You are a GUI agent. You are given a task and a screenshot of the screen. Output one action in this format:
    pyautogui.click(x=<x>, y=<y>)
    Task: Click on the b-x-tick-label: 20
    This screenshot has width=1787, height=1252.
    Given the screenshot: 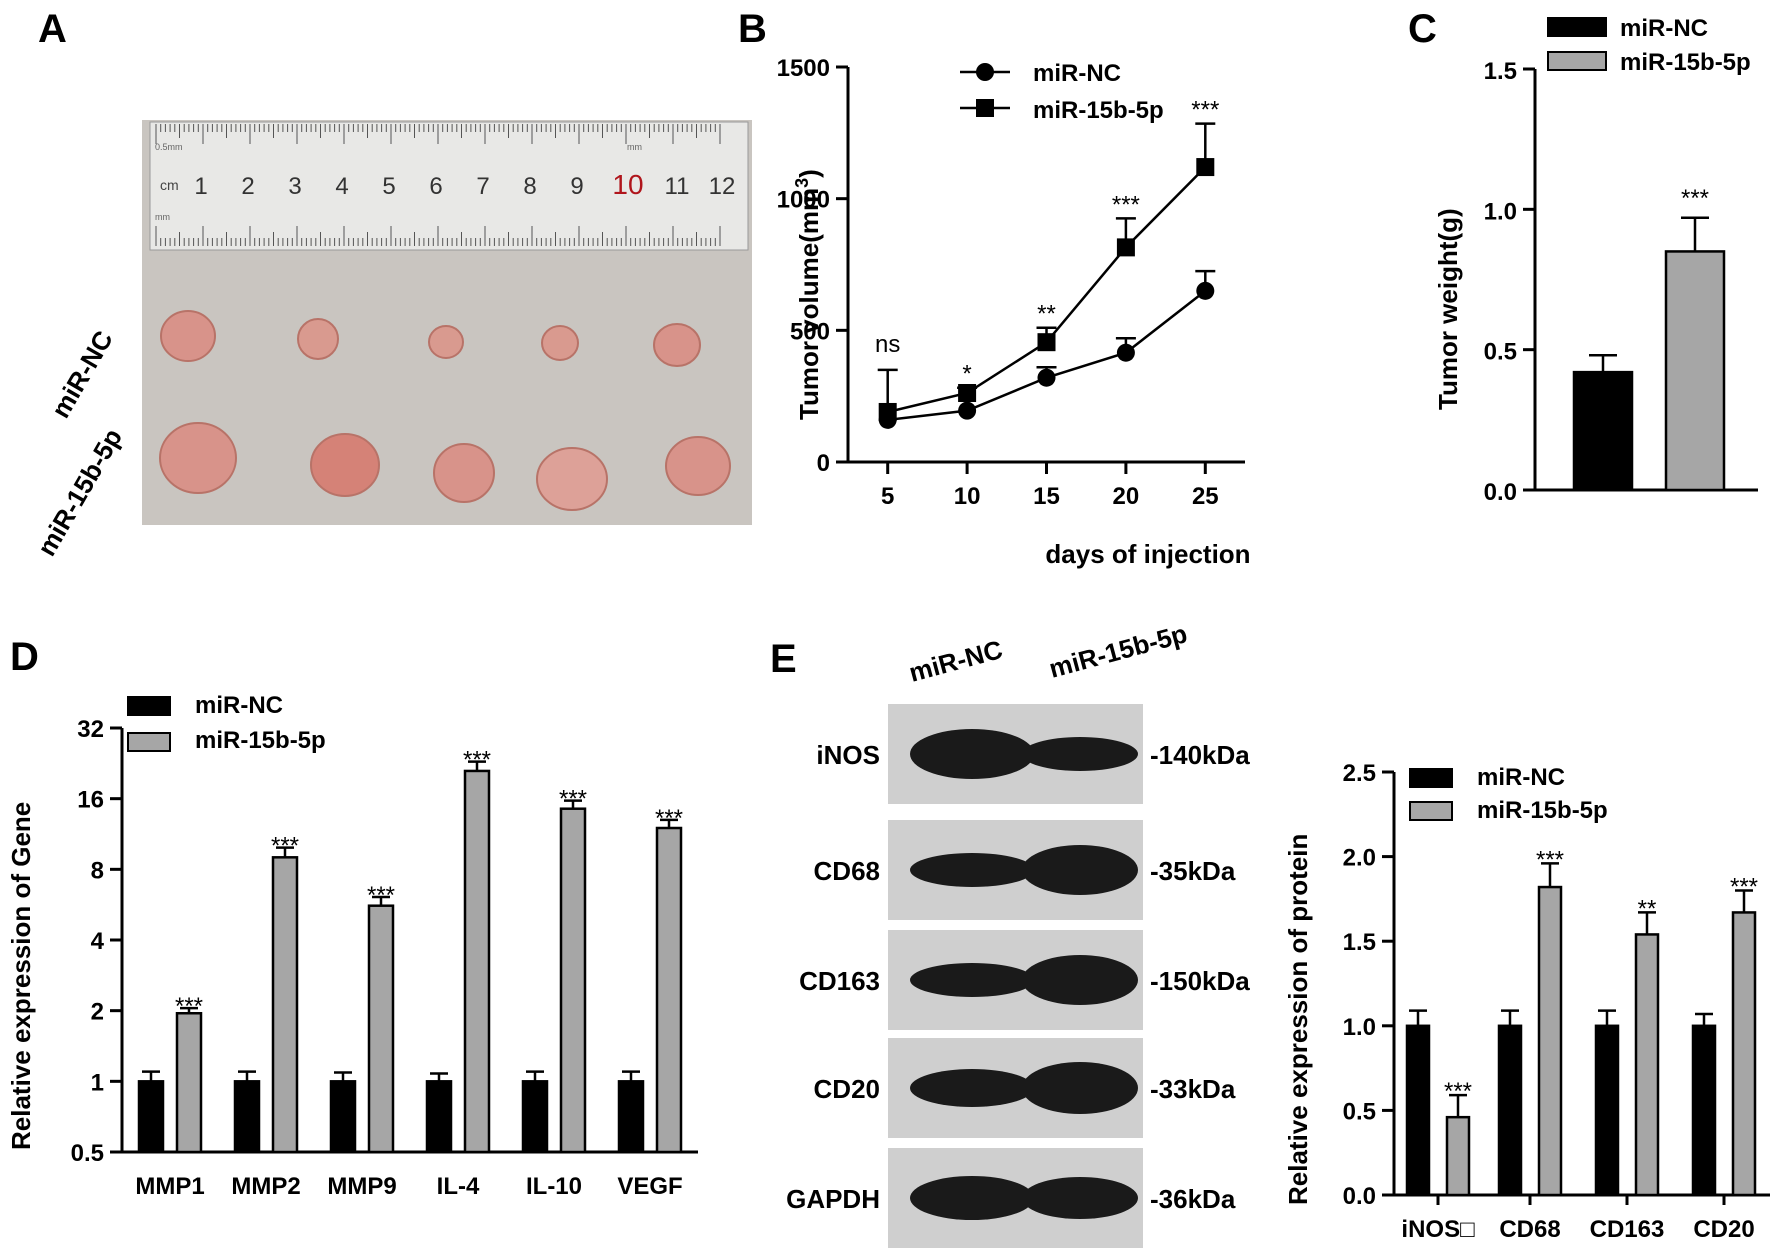 What is the action you would take?
    pyautogui.click(x=1126, y=496)
    